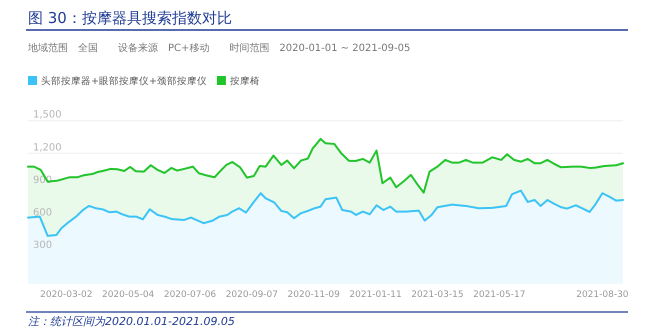 The image size is (652, 334). What do you see at coordinates (131, 321) in the screenshot?
I see `text: 注：统计区间为2020.01.01-2021.09.05` at bounding box center [131, 321].